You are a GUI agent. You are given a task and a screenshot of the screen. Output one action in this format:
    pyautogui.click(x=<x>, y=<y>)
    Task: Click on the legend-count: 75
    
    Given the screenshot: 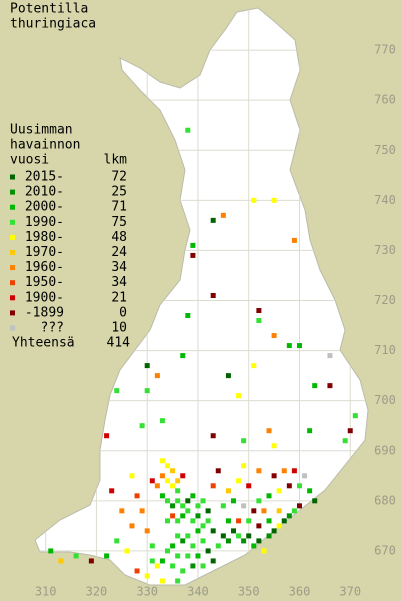 What is the action you would take?
    pyautogui.click(x=119, y=222)
    